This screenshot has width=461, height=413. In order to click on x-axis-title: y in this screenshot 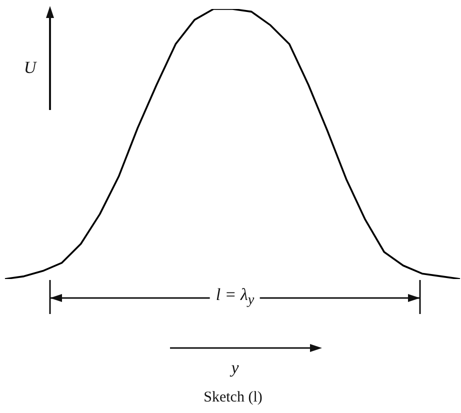, I will do `click(235, 368)`.